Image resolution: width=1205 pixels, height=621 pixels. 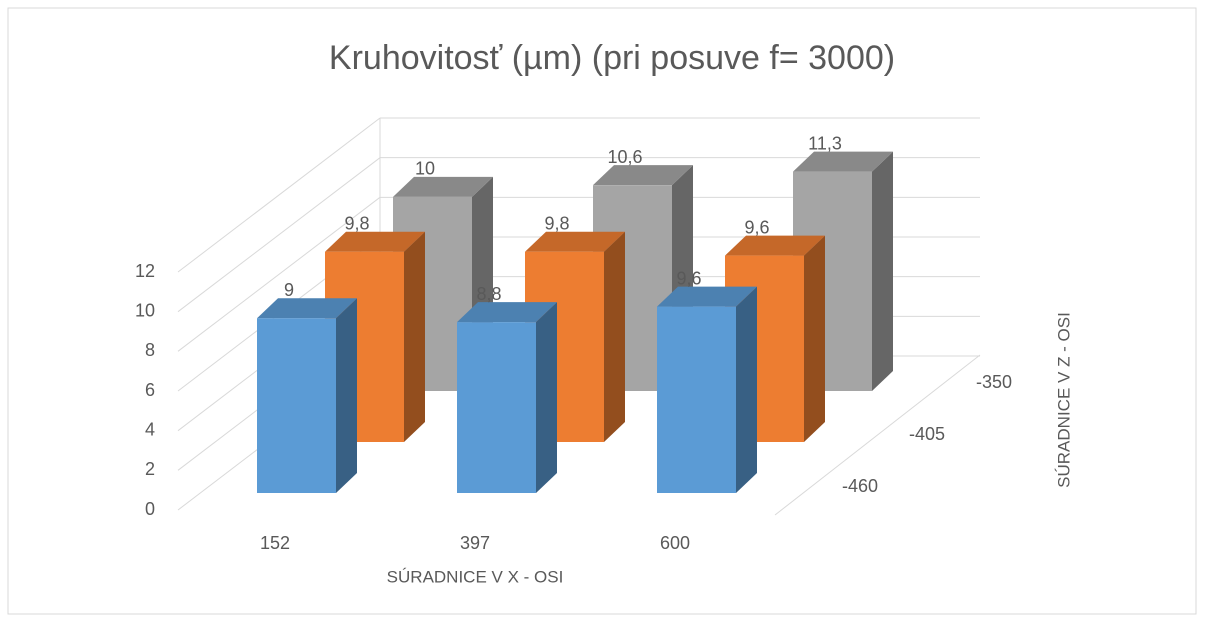 What do you see at coordinates (825, 143) in the screenshot?
I see `data-label: 11,3` at bounding box center [825, 143].